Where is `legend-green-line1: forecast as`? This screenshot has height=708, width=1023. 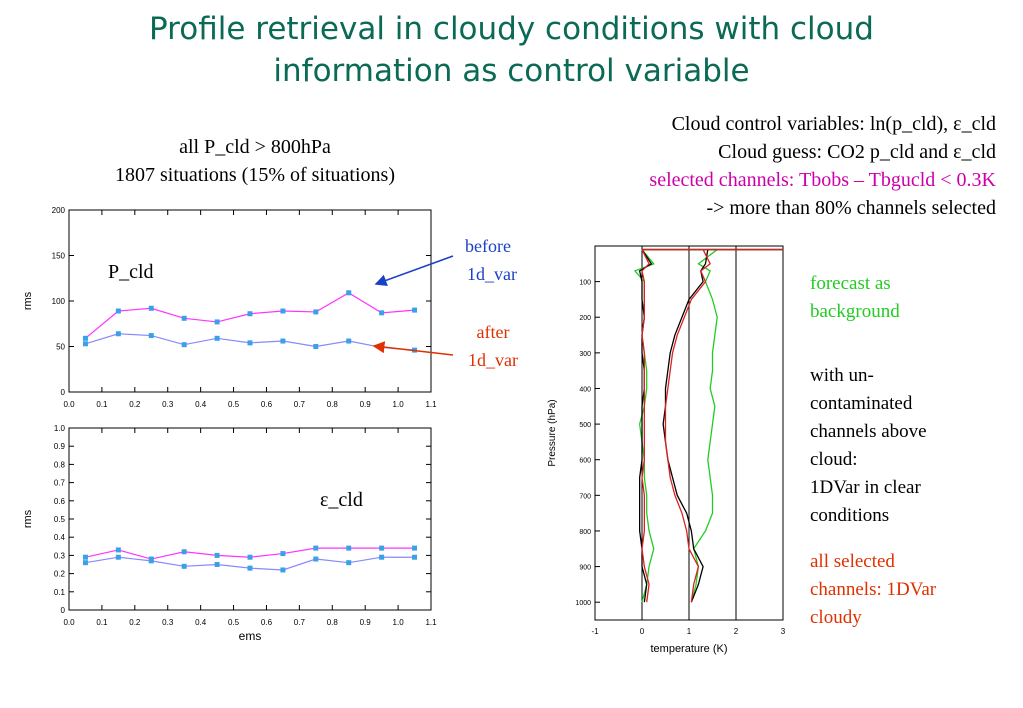
legend-green-line1: forecast as is located at coordinates (850, 283).